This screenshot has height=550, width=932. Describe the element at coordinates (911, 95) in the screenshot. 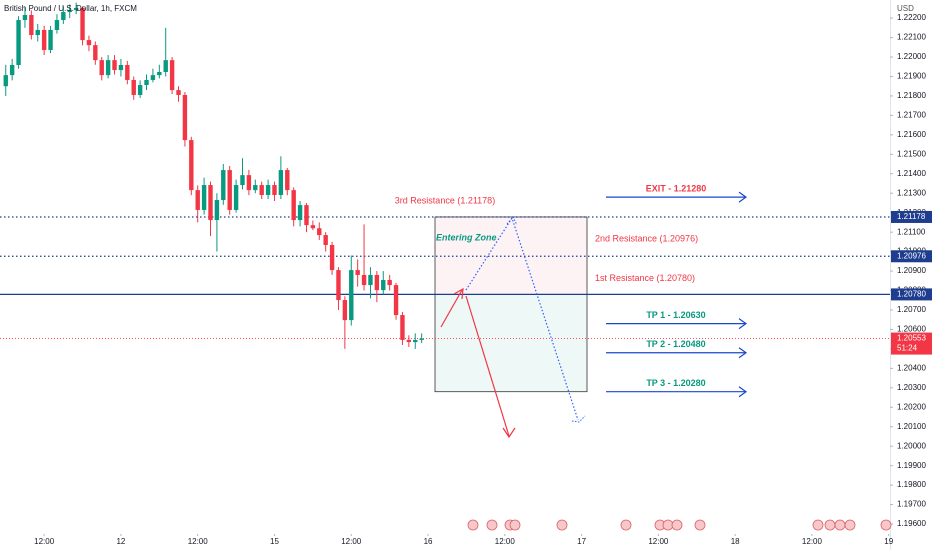

I see `y-tick-label: 1.21800` at that location.